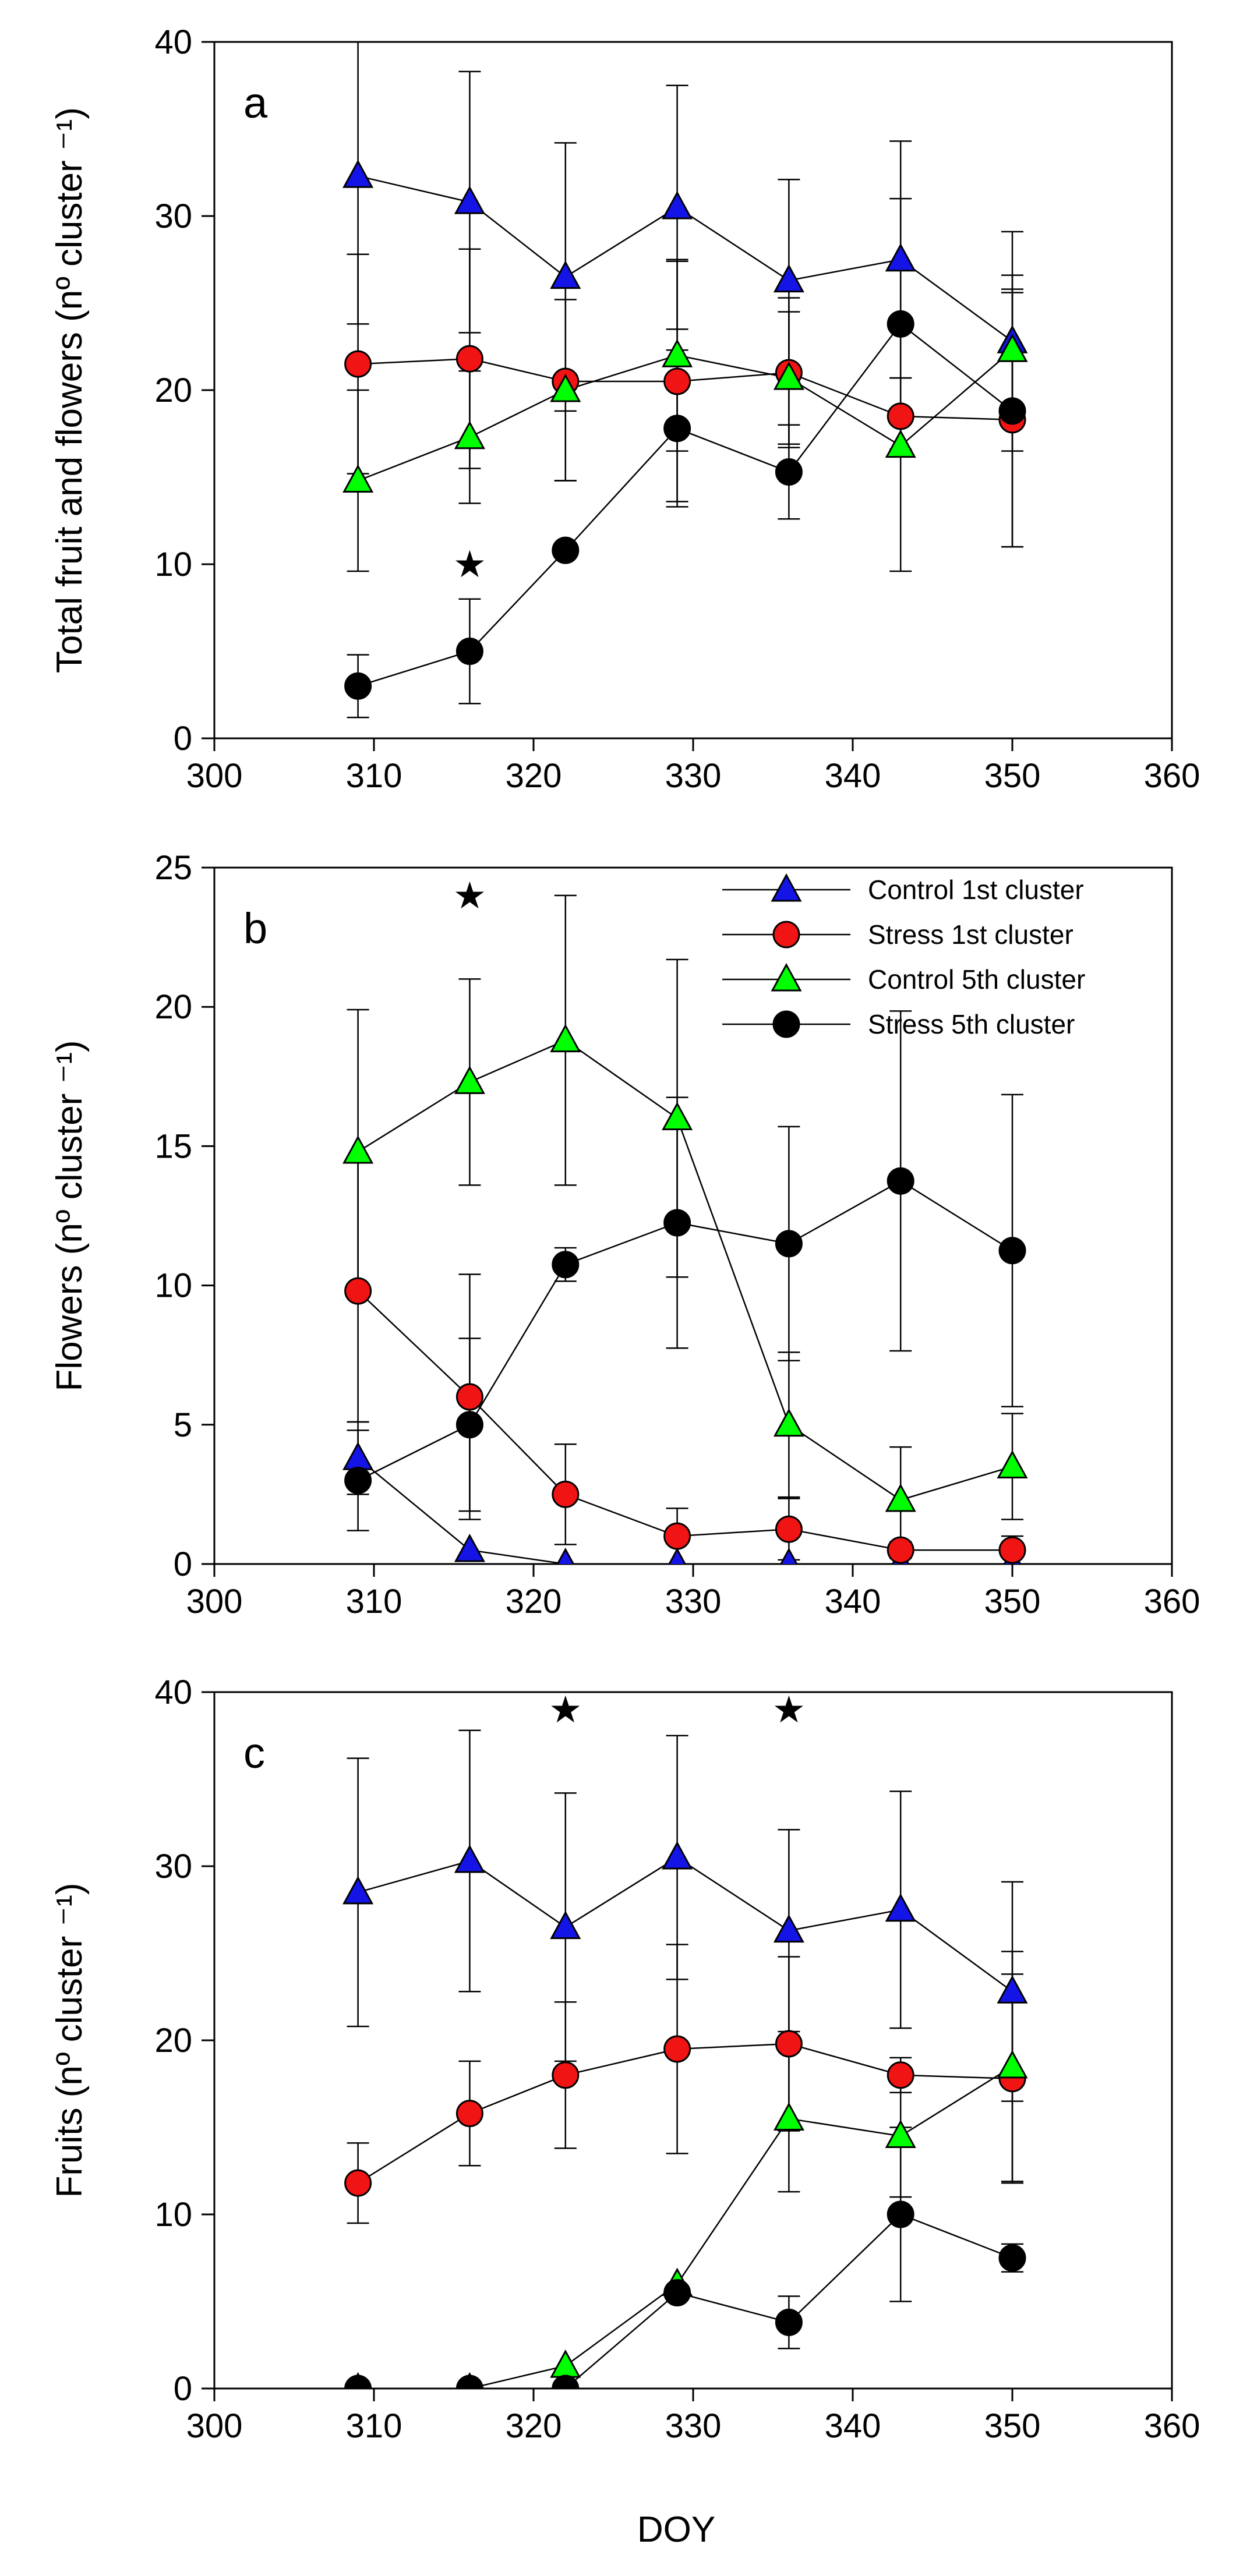 The height and width of the screenshot is (2576, 1236). Describe the element at coordinates (786, 887) in the screenshot. I see `legend-marker-control-1st-cluster` at that location.